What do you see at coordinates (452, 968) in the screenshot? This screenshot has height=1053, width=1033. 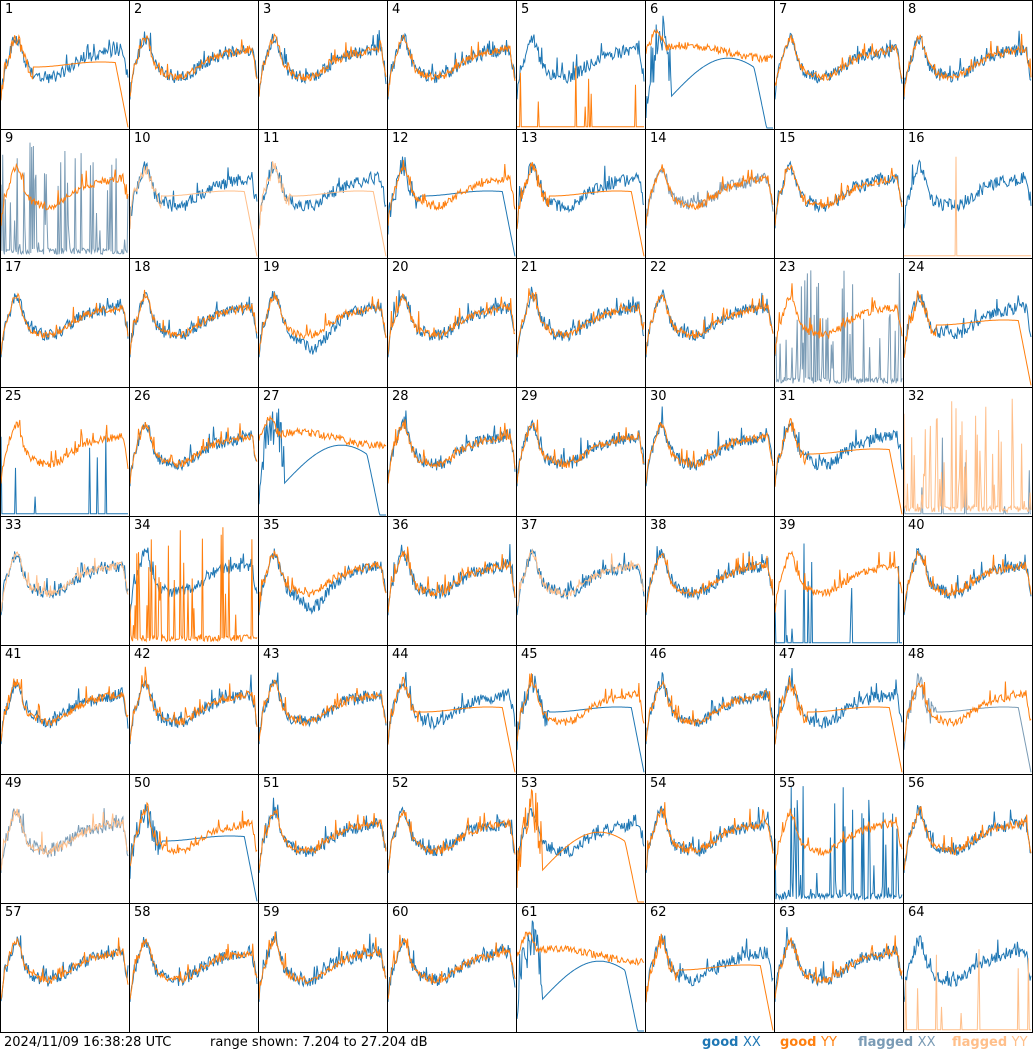 I see `spectrum-panel-60: 60` at bounding box center [452, 968].